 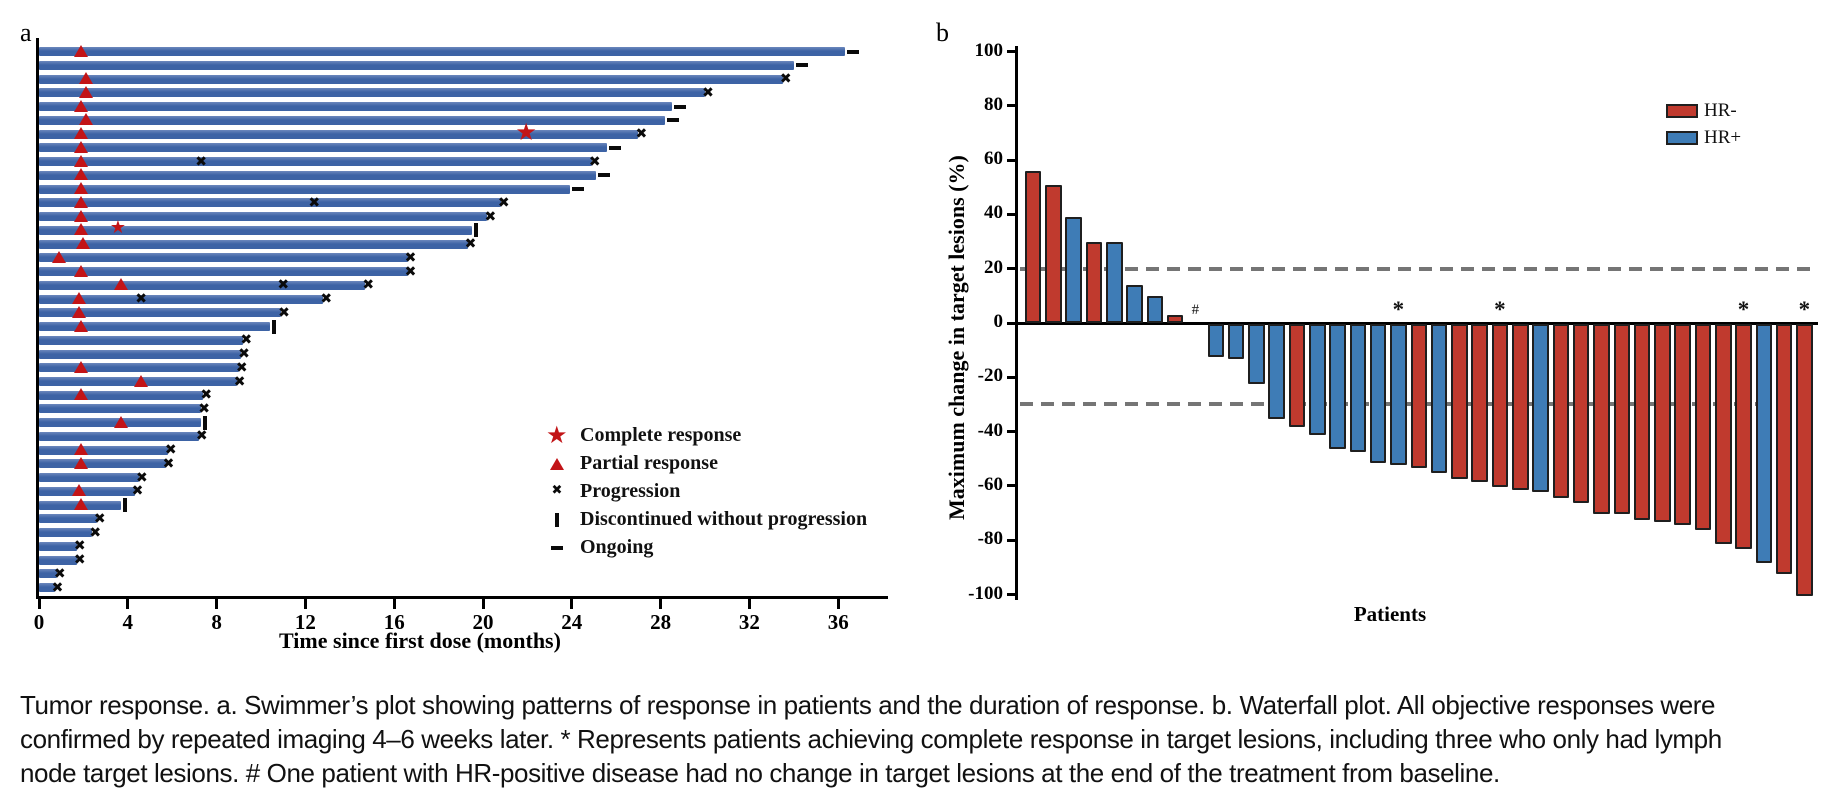 I want to click on x-tick-label: 16, so click(x=394, y=622).